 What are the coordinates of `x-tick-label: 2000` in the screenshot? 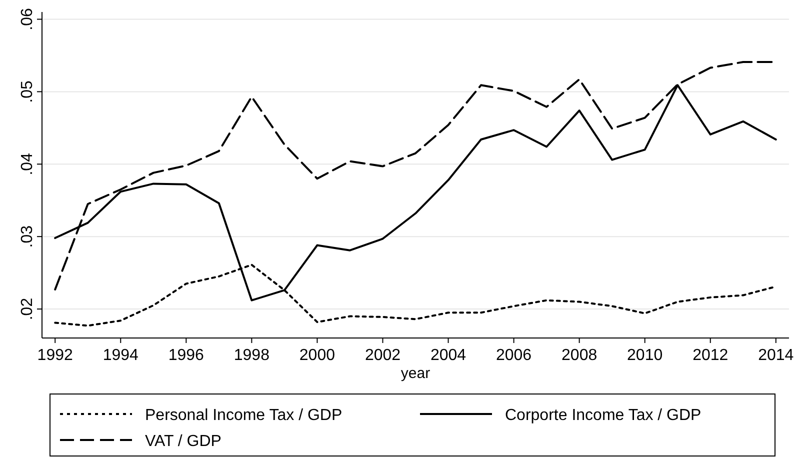 It's located at (317, 355).